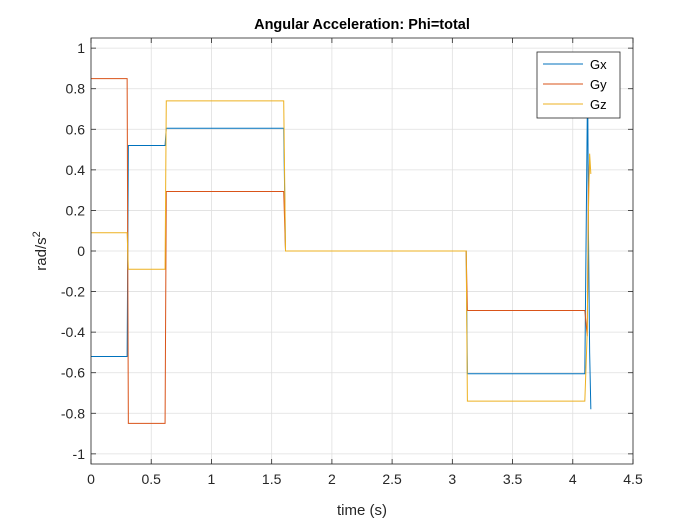 This screenshot has width=700, height=530. I want to click on y-tick-label: 0, so click(81, 251).